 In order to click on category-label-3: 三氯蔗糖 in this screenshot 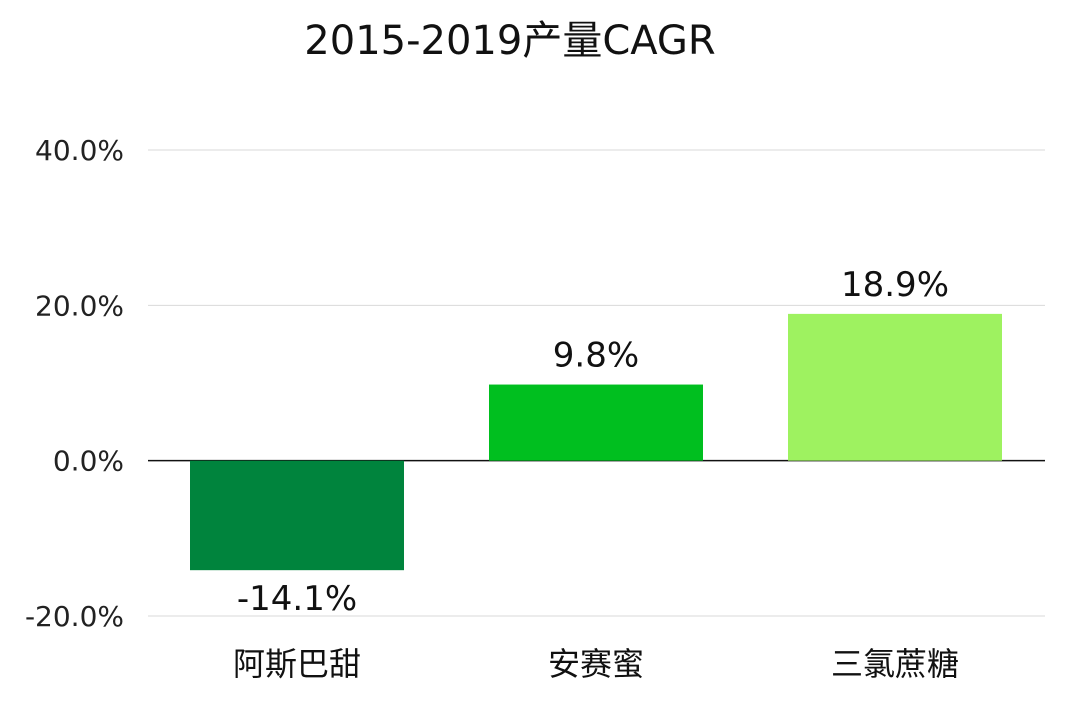, I will do `click(895, 664)`.